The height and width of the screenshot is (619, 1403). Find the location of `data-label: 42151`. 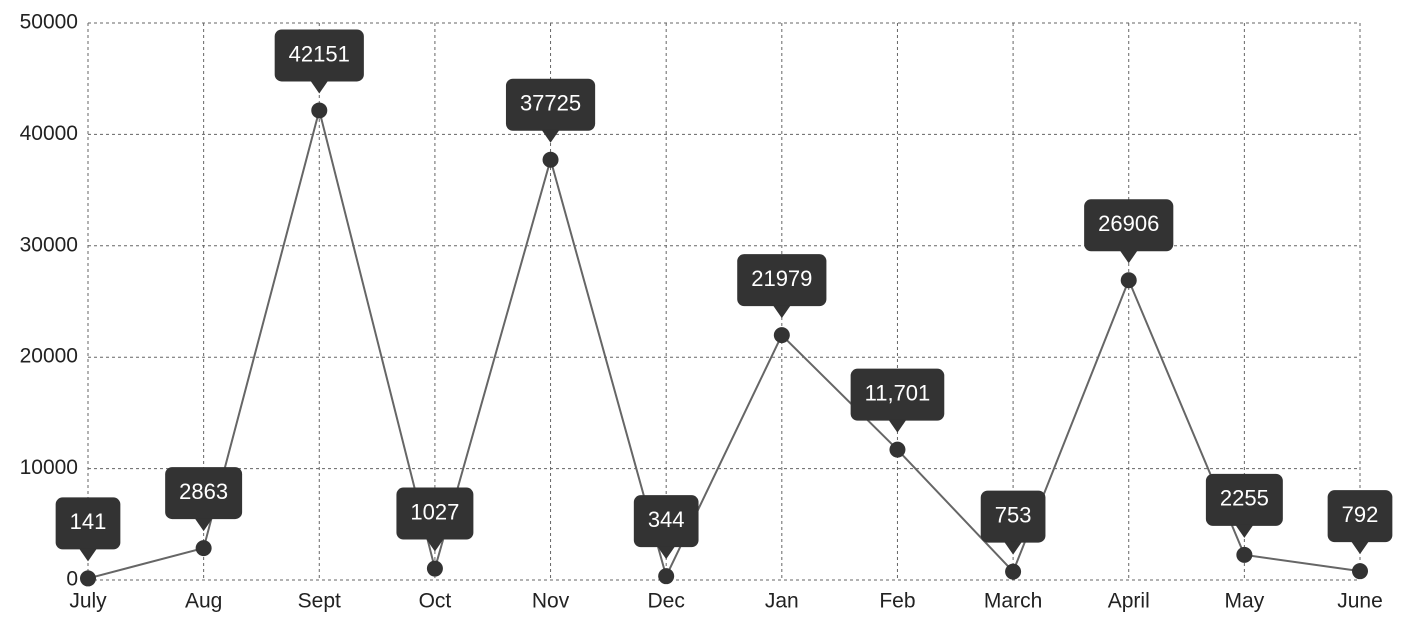

data-label: 42151 is located at coordinates (319, 53).